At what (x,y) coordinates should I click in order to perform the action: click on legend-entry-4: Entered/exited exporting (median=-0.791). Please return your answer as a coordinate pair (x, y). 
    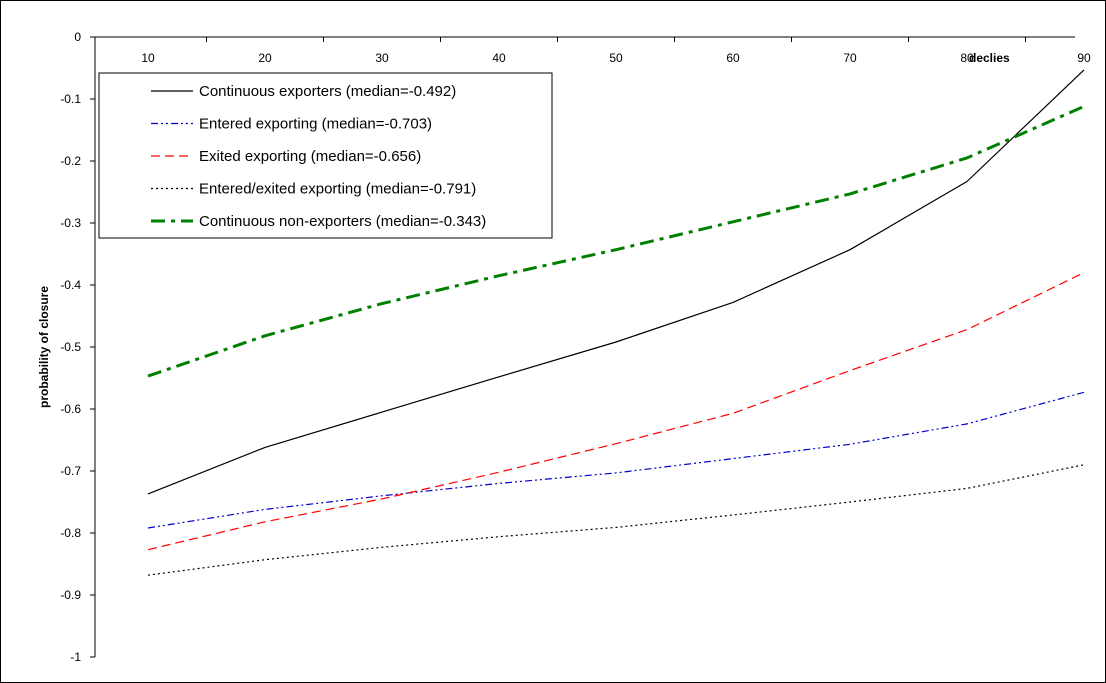
    Looking at the image, I should click on (337, 189).